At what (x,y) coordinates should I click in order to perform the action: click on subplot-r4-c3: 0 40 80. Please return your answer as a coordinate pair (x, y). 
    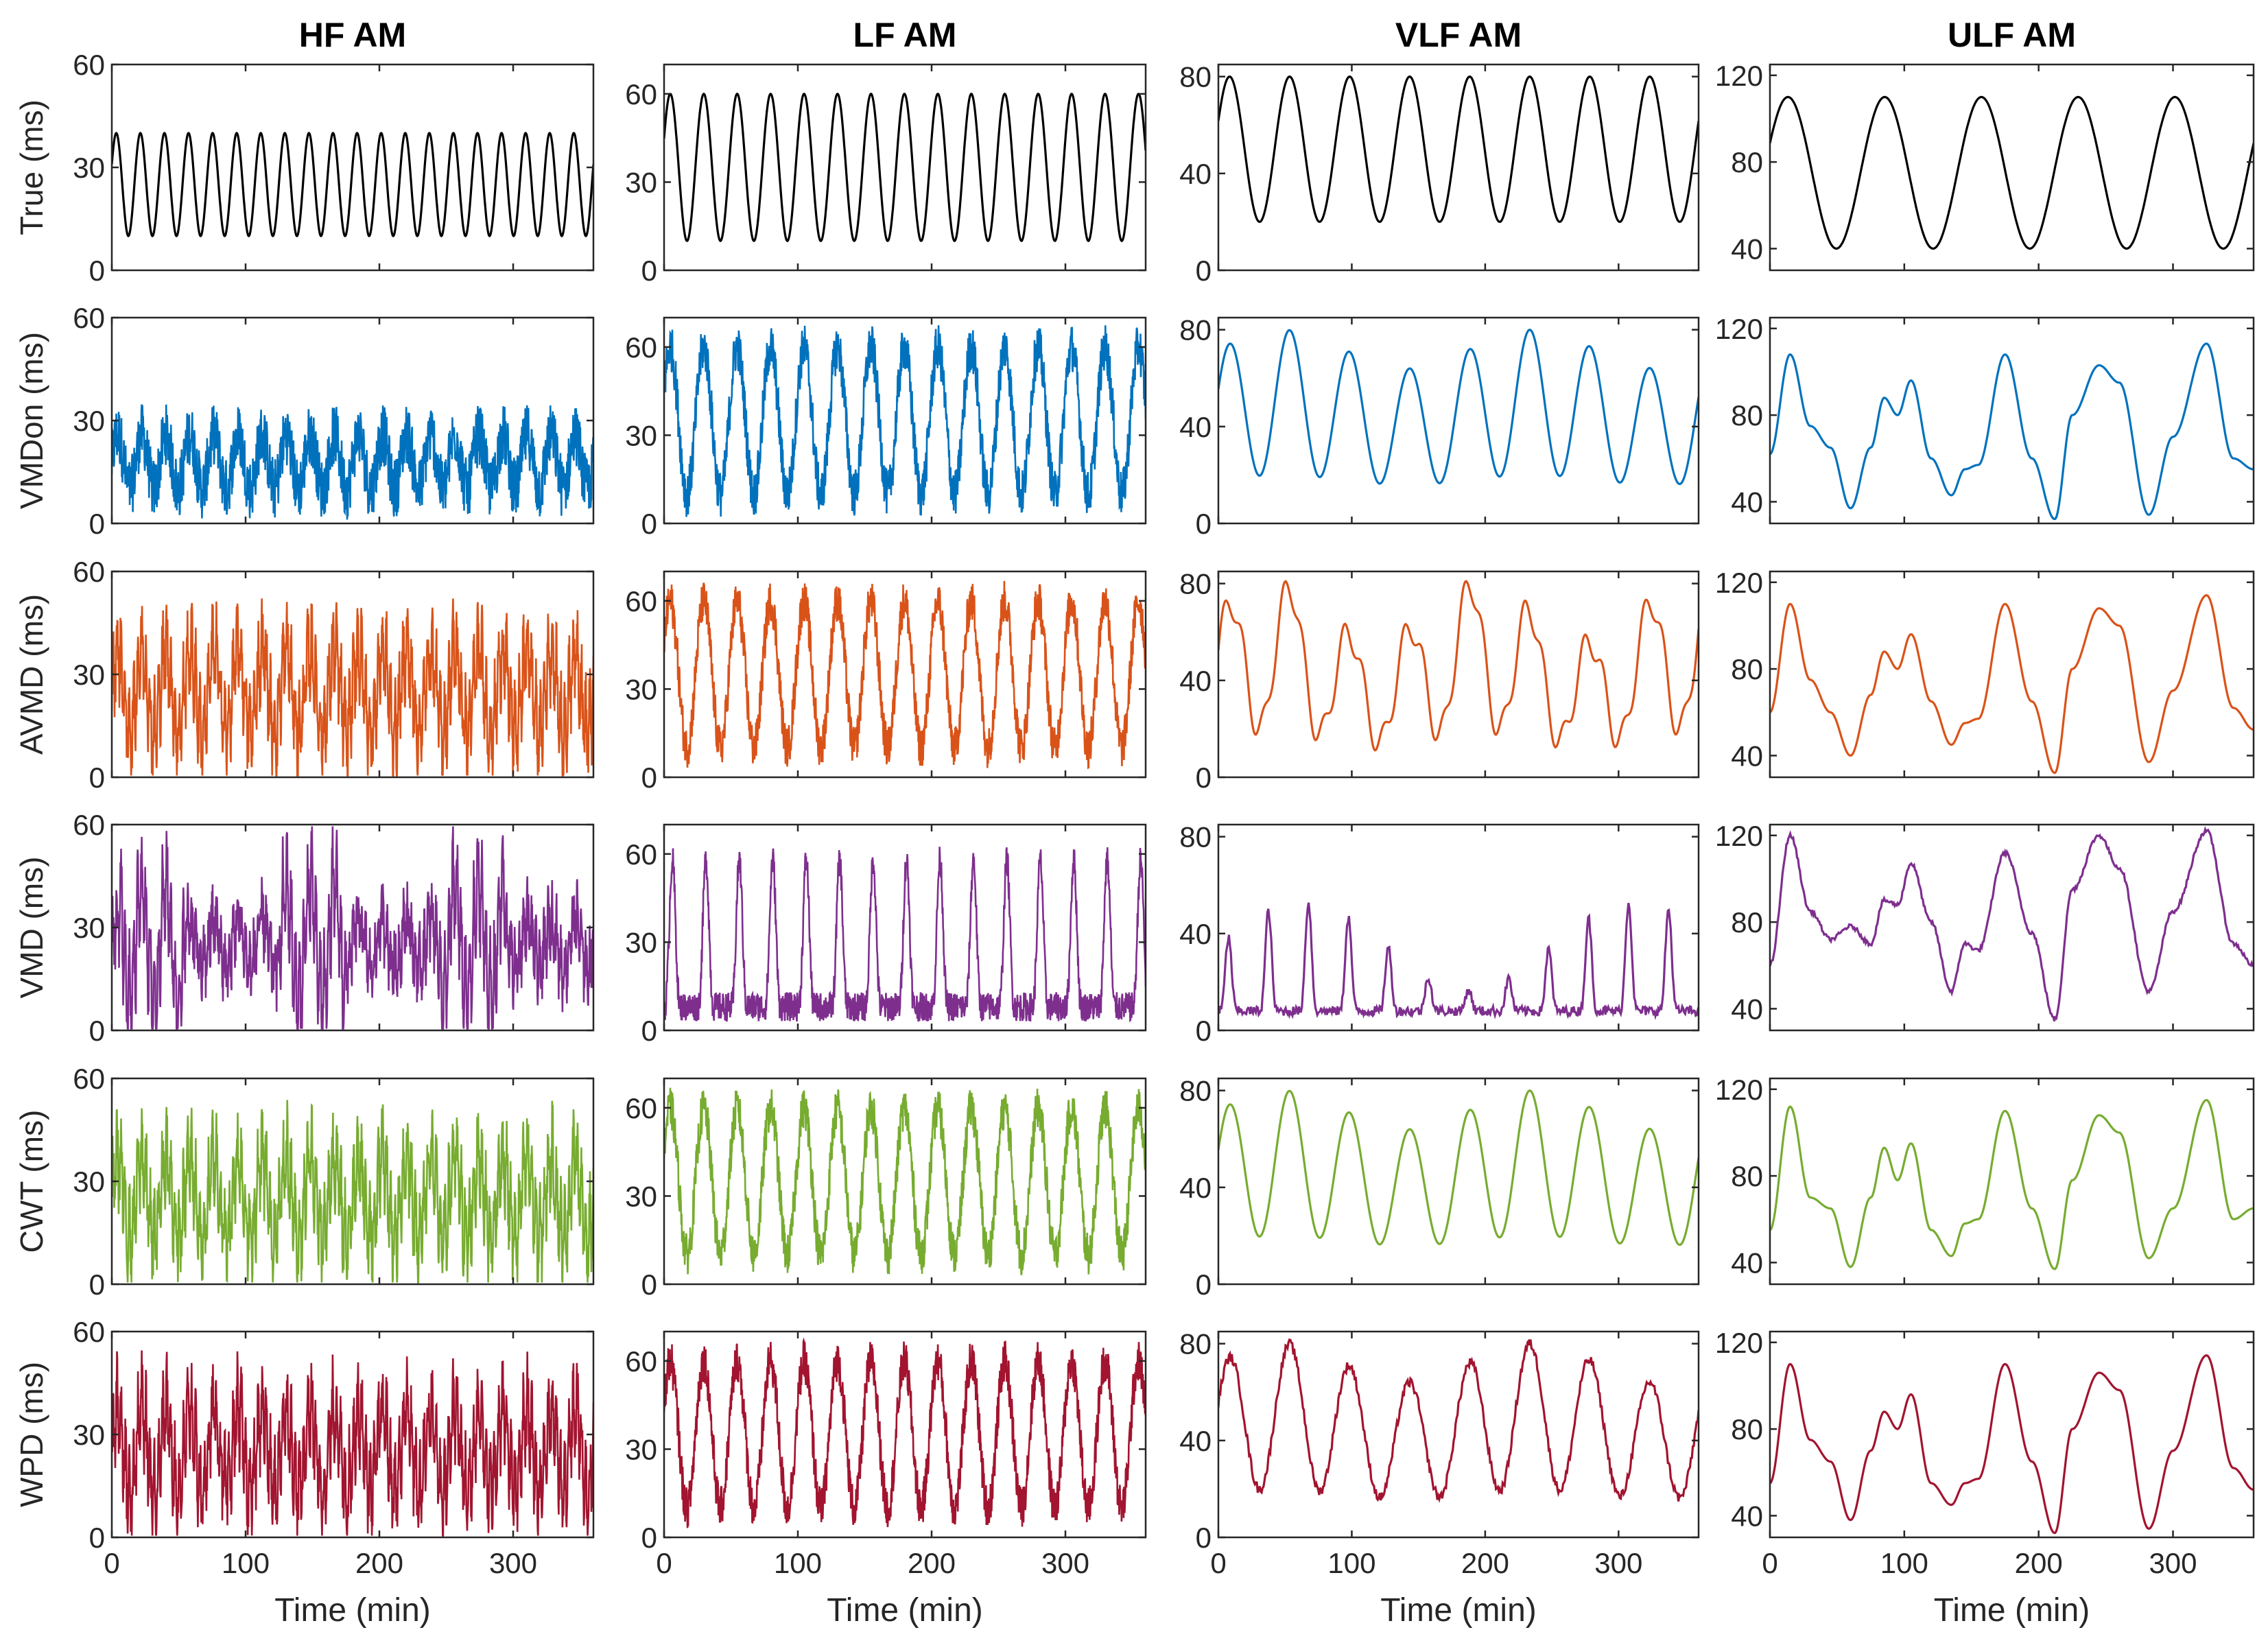
    Looking at the image, I should click on (1439, 934).